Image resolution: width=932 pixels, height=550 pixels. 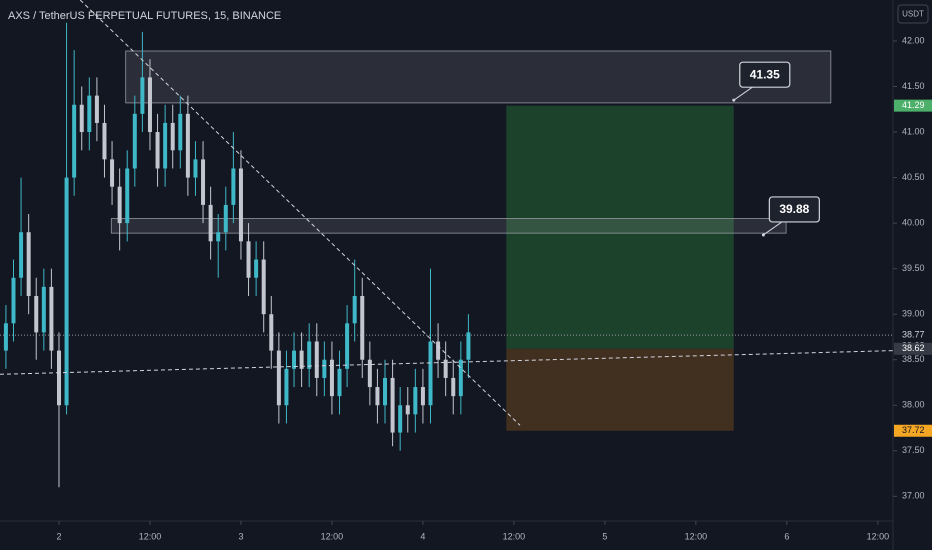 I want to click on x-tick-label: 2, so click(x=58, y=536).